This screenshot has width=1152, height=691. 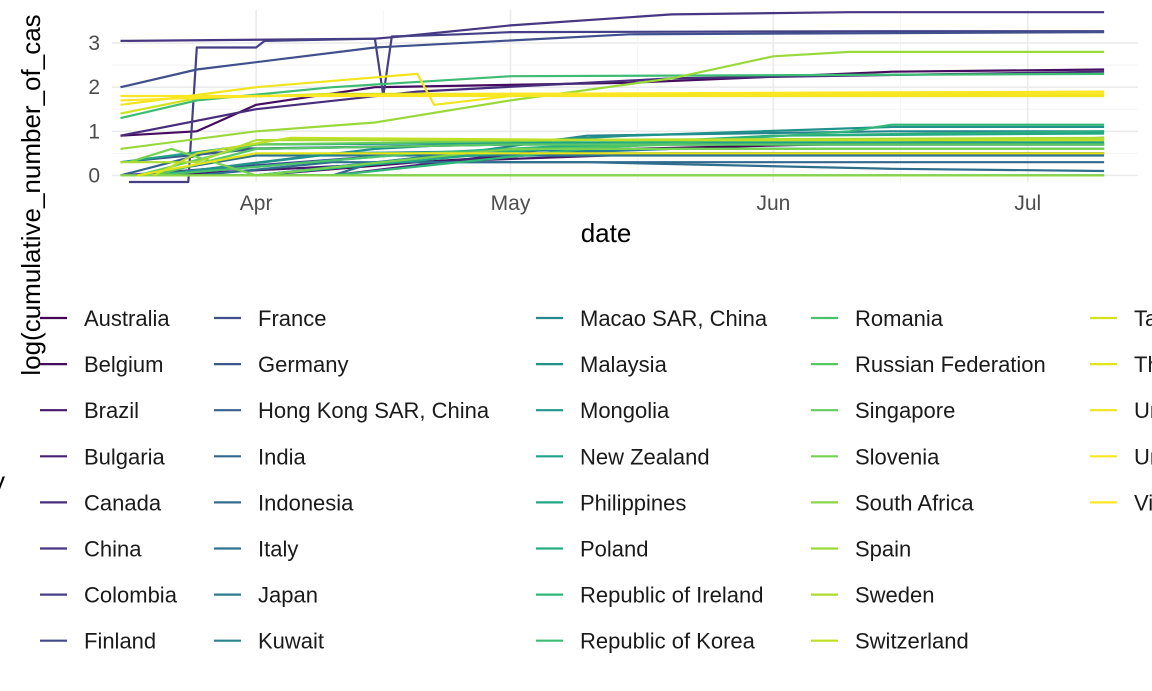 I want to click on legend-item: Canada, so click(x=101, y=502).